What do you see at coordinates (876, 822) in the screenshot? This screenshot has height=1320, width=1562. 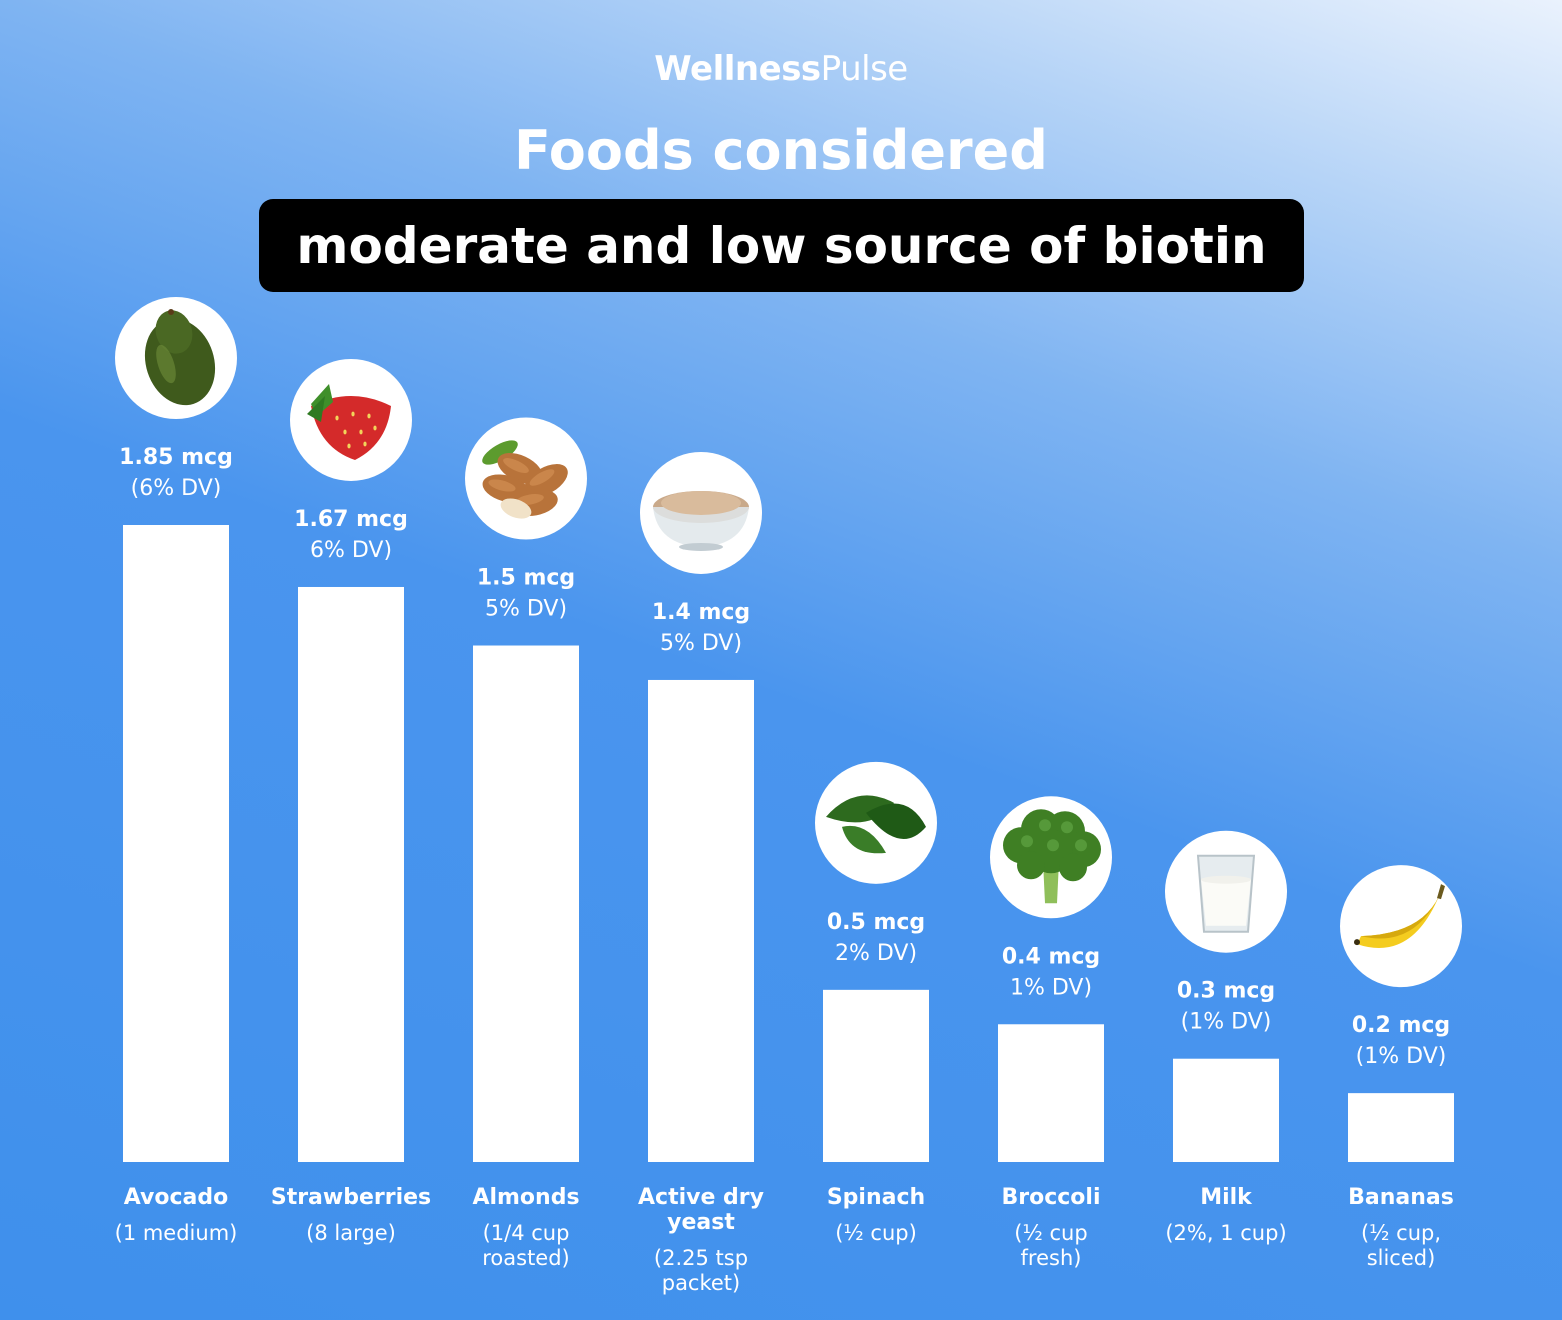 I see `spinach-icon` at bounding box center [876, 822].